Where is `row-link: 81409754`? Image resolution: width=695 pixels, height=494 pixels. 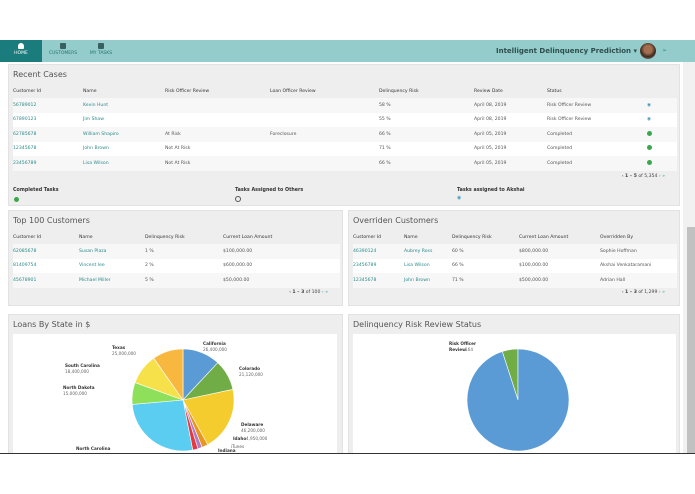 row-link: 81409754 is located at coordinates (46, 265).